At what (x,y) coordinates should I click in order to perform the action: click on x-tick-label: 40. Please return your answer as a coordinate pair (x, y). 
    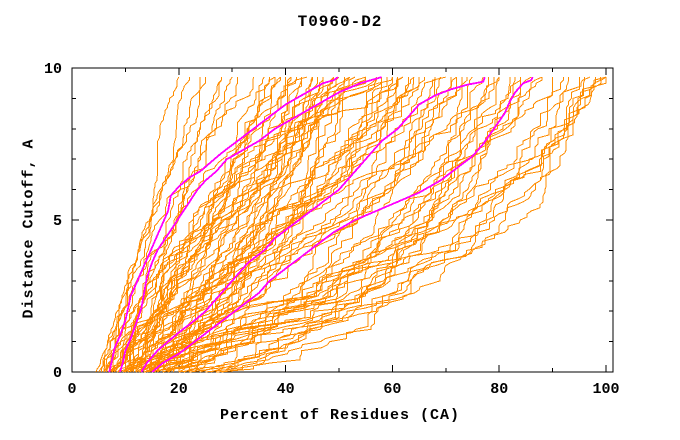
    Looking at the image, I should click on (286, 389).